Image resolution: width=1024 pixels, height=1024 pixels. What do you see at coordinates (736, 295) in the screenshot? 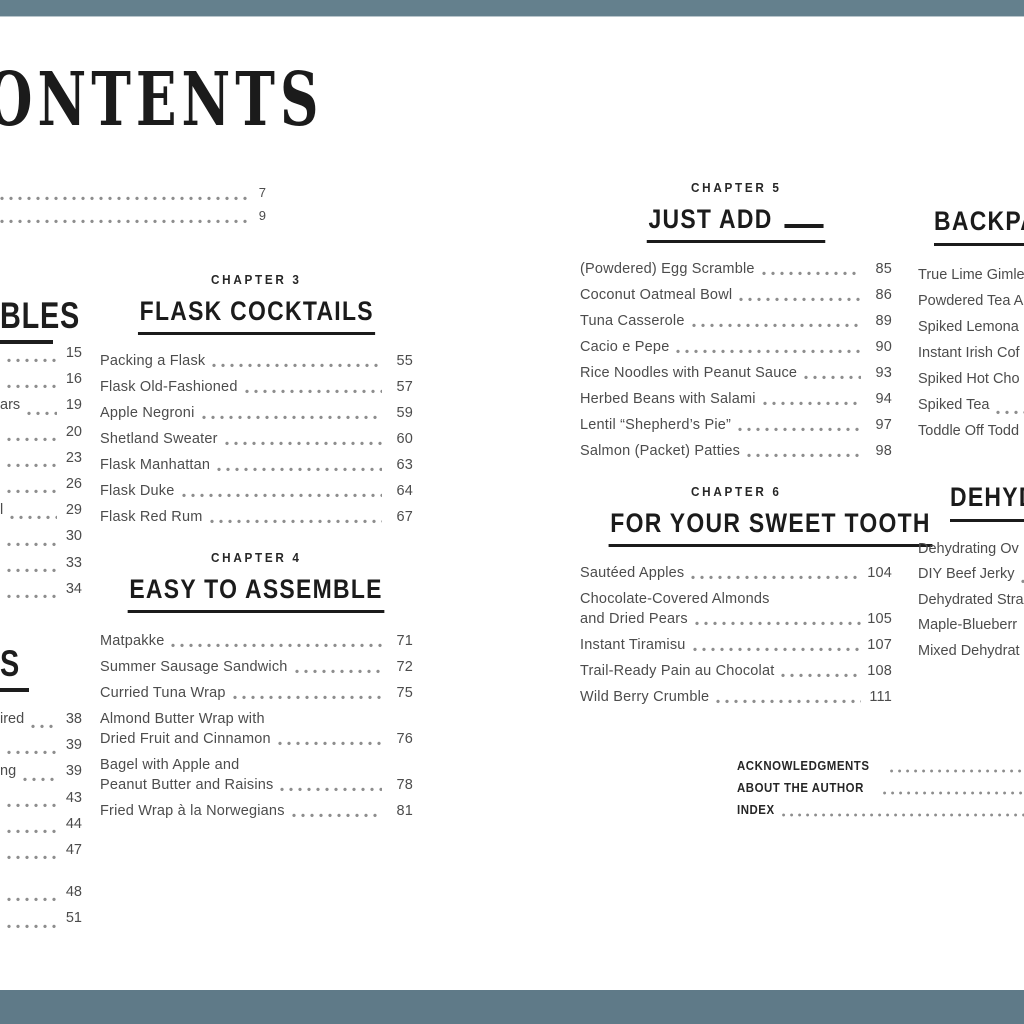
I see `toc-entry: Coconut Oatmeal Bowl 86` at bounding box center [736, 295].